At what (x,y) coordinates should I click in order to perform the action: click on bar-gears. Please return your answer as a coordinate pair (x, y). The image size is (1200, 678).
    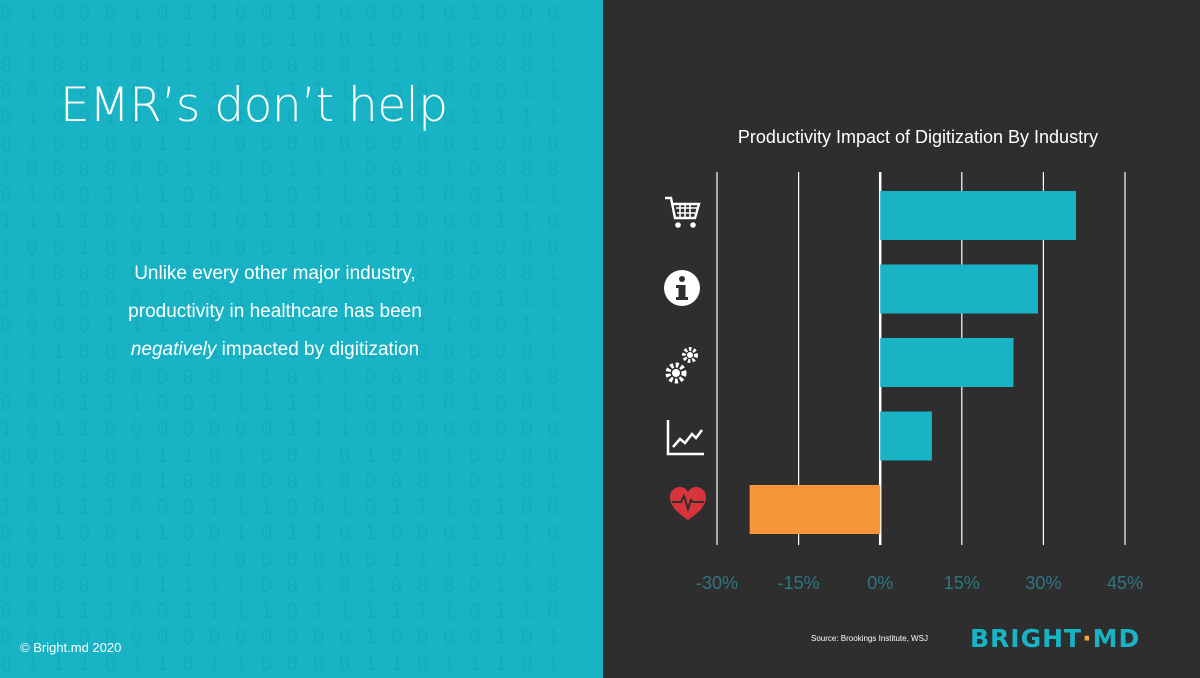
    Looking at the image, I should click on (947, 362).